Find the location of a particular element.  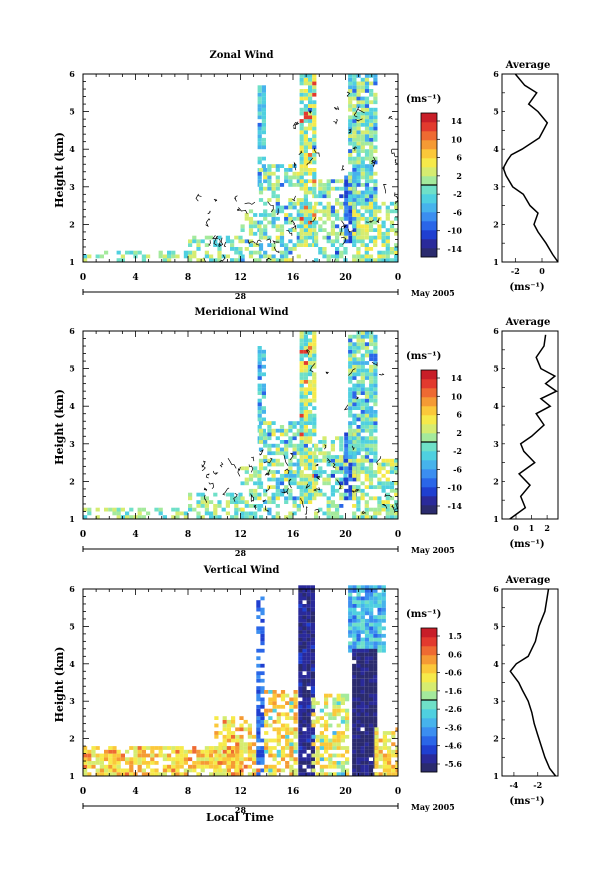

colorbar-tick-label: 2 is located at coordinates (459, 176).